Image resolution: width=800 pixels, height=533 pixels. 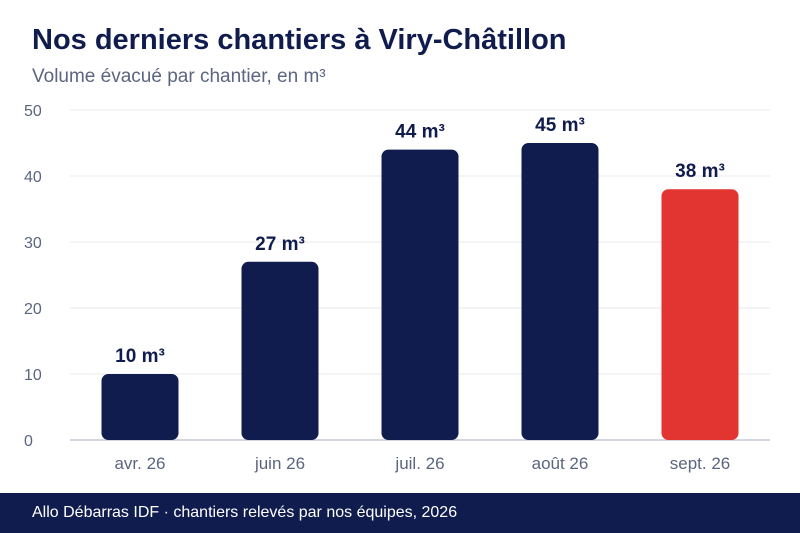 I want to click on y-tick-label: 40, so click(x=33, y=177).